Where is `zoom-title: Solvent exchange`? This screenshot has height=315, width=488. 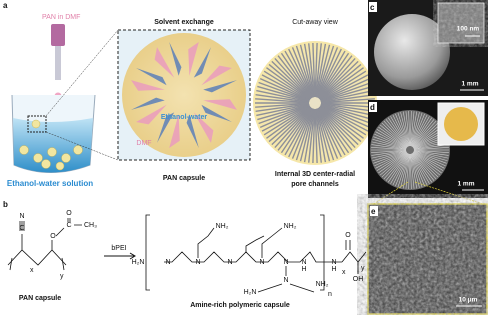 zoom-title: Solvent exchange is located at coordinates (184, 22).